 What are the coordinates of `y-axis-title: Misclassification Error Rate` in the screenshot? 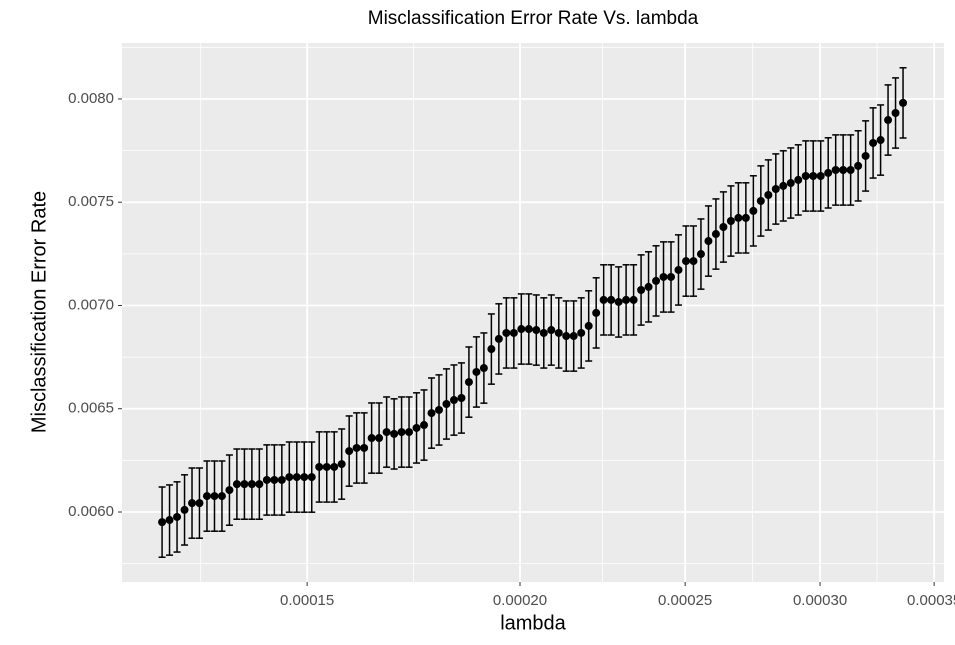 It's located at (39, 312).